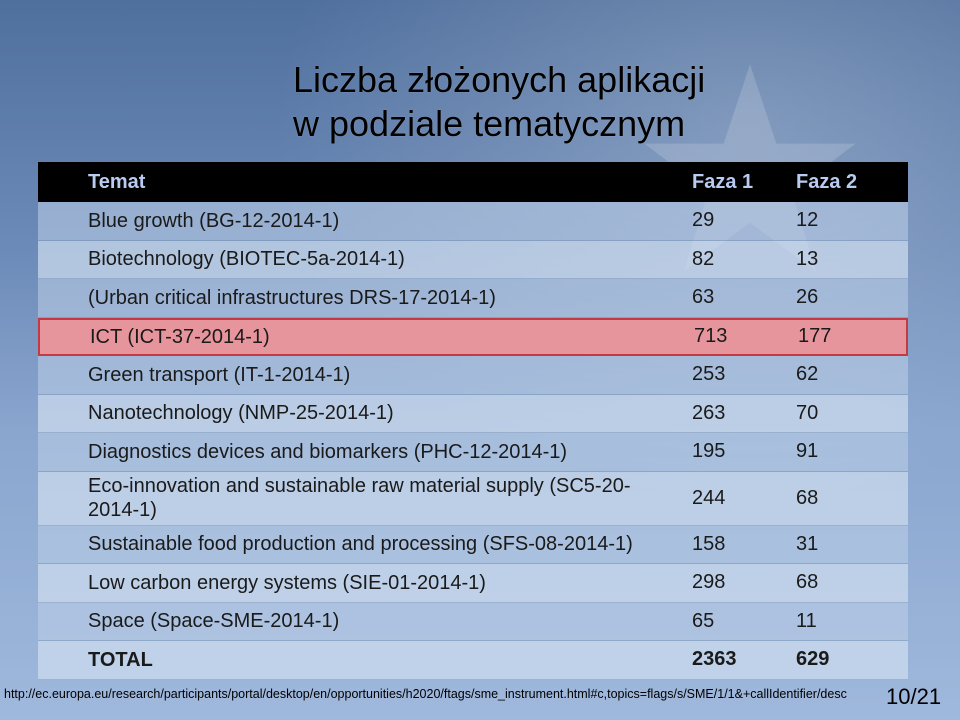 This screenshot has height=720, width=960. What do you see at coordinates (219, 374) in the screenshot?
I see `row-topic: Green transport (IT-1-2014-1)` at bounding box center [219, 374].